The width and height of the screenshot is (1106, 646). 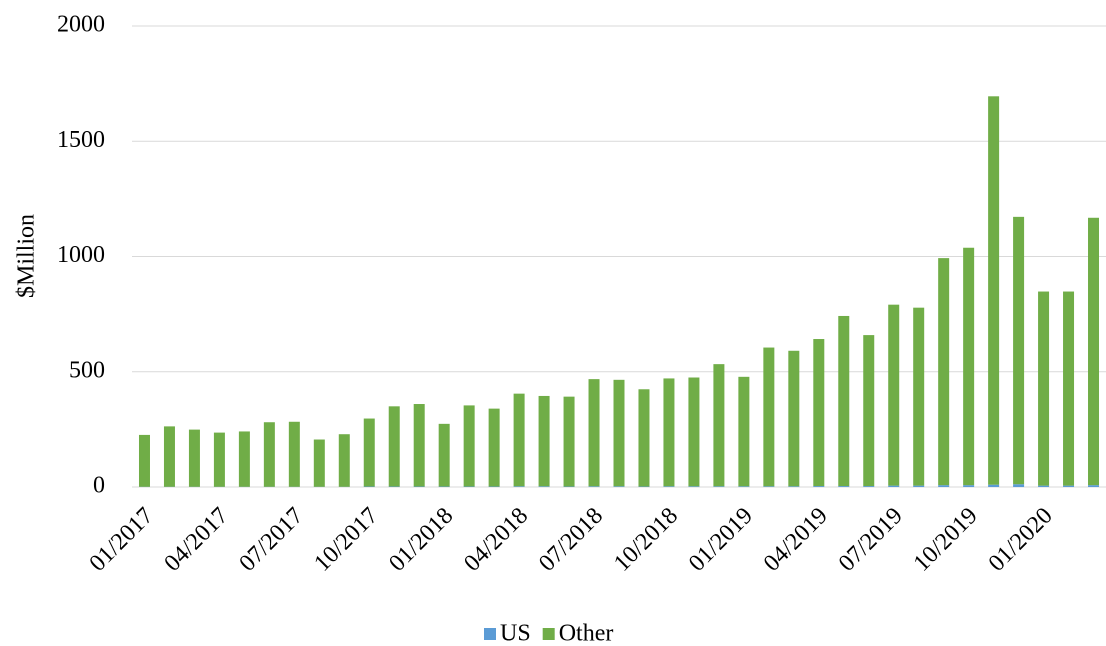 What do you see at coordinates (515, 633) in the screenshot?
I see `legend-label: US` at bounding box center [515, 633].